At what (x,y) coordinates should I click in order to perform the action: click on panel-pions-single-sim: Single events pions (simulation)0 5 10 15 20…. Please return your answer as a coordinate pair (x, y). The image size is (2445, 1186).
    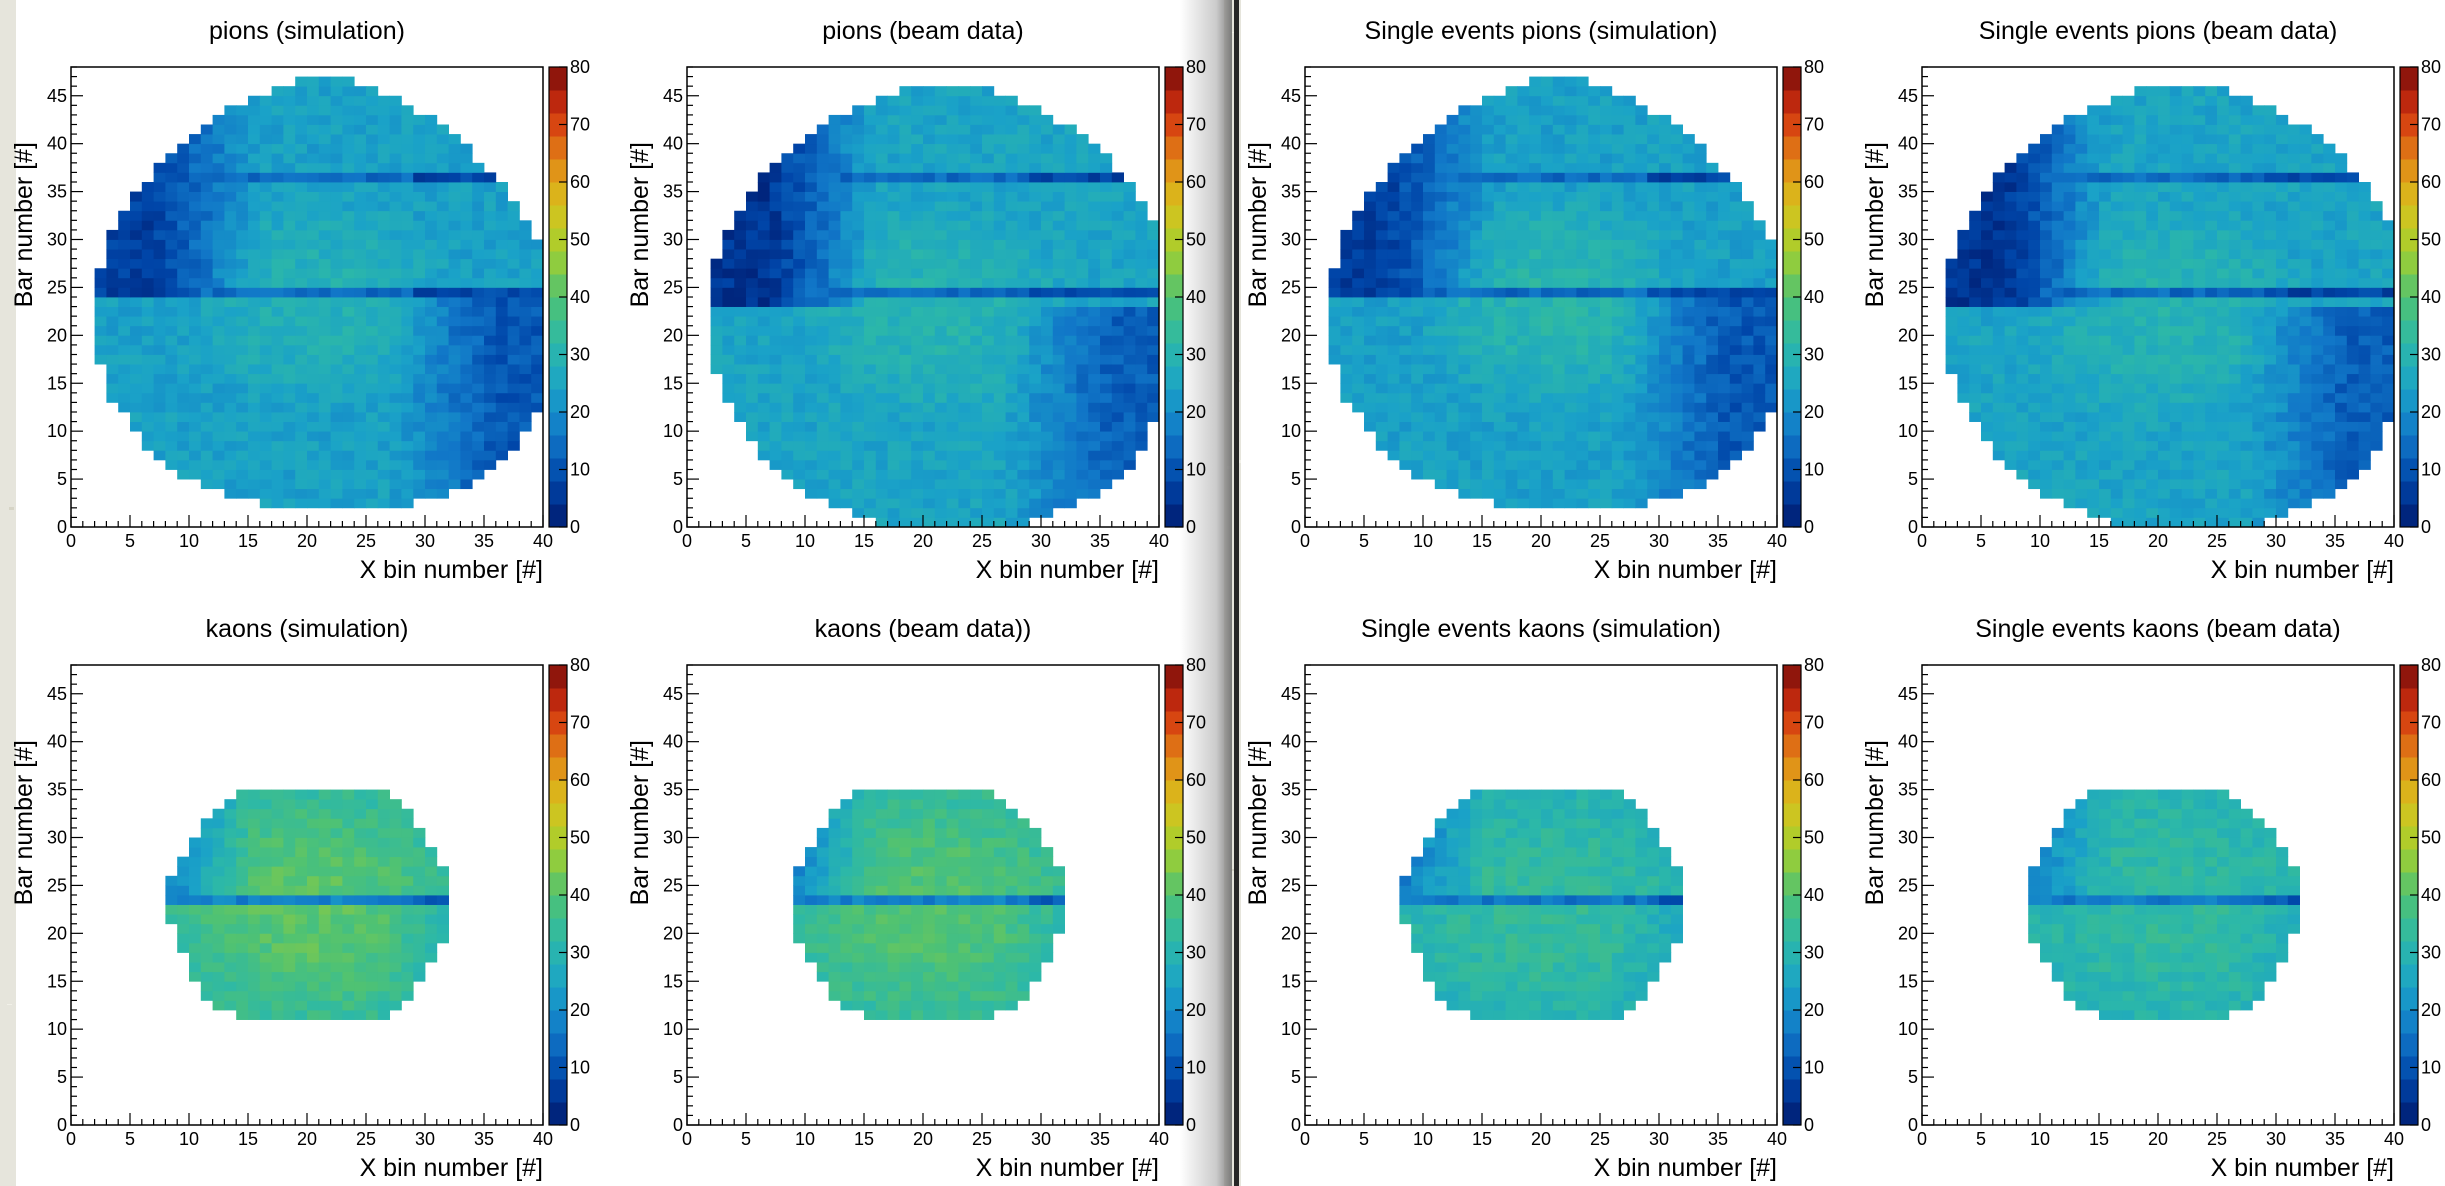
    Looking at the image, I should click on (1534, 300).